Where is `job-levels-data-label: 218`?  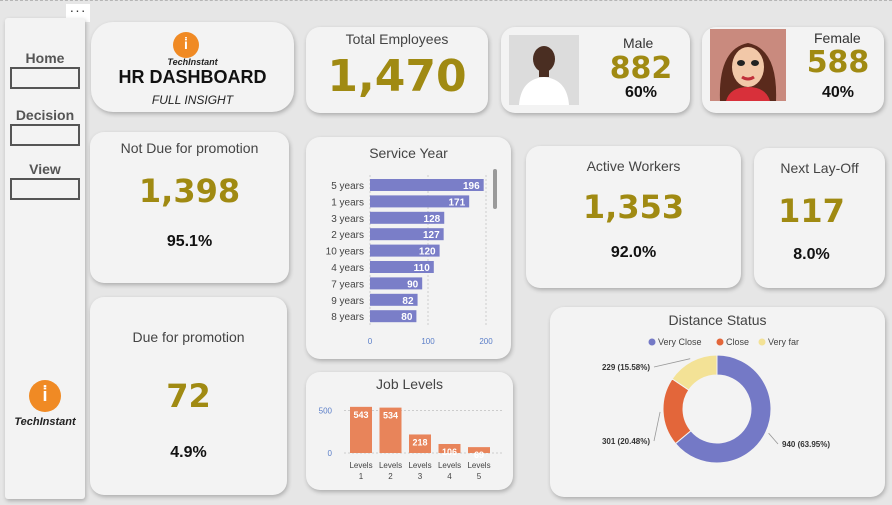
job-levels-data-label: 218 is located at coordinates (419, 442).